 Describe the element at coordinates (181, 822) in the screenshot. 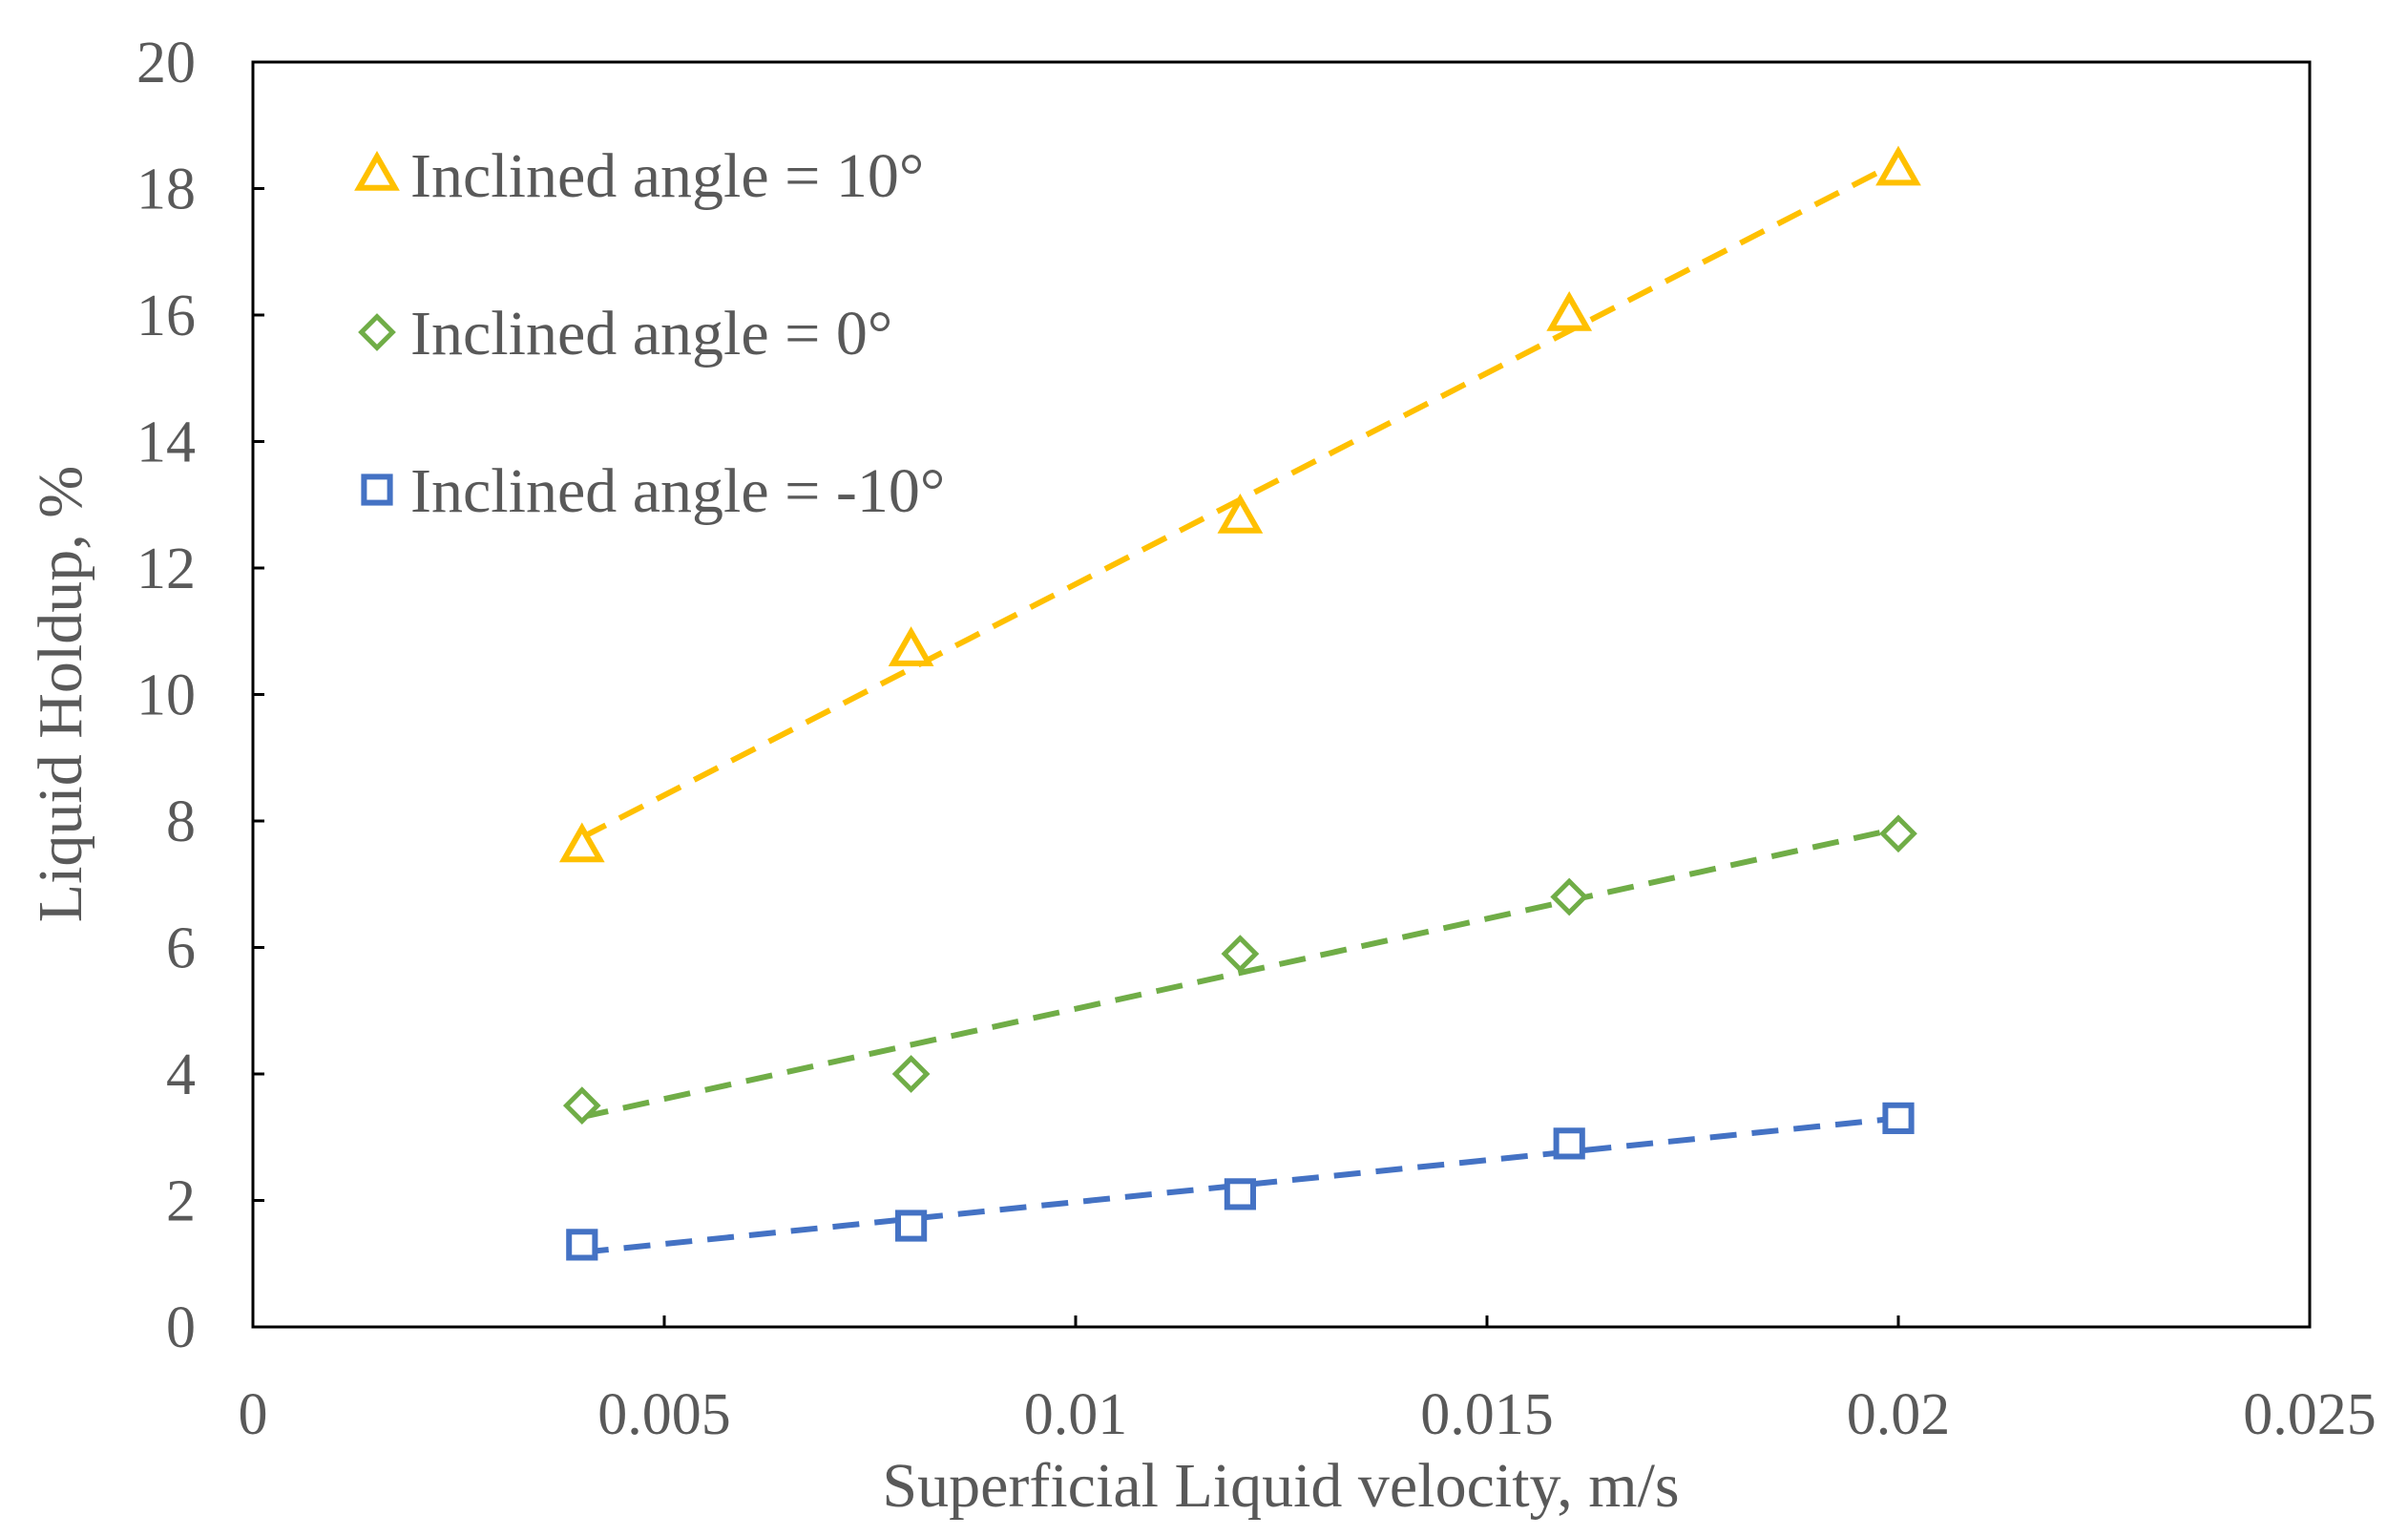

I see `y-tick-label: 8` at that location.